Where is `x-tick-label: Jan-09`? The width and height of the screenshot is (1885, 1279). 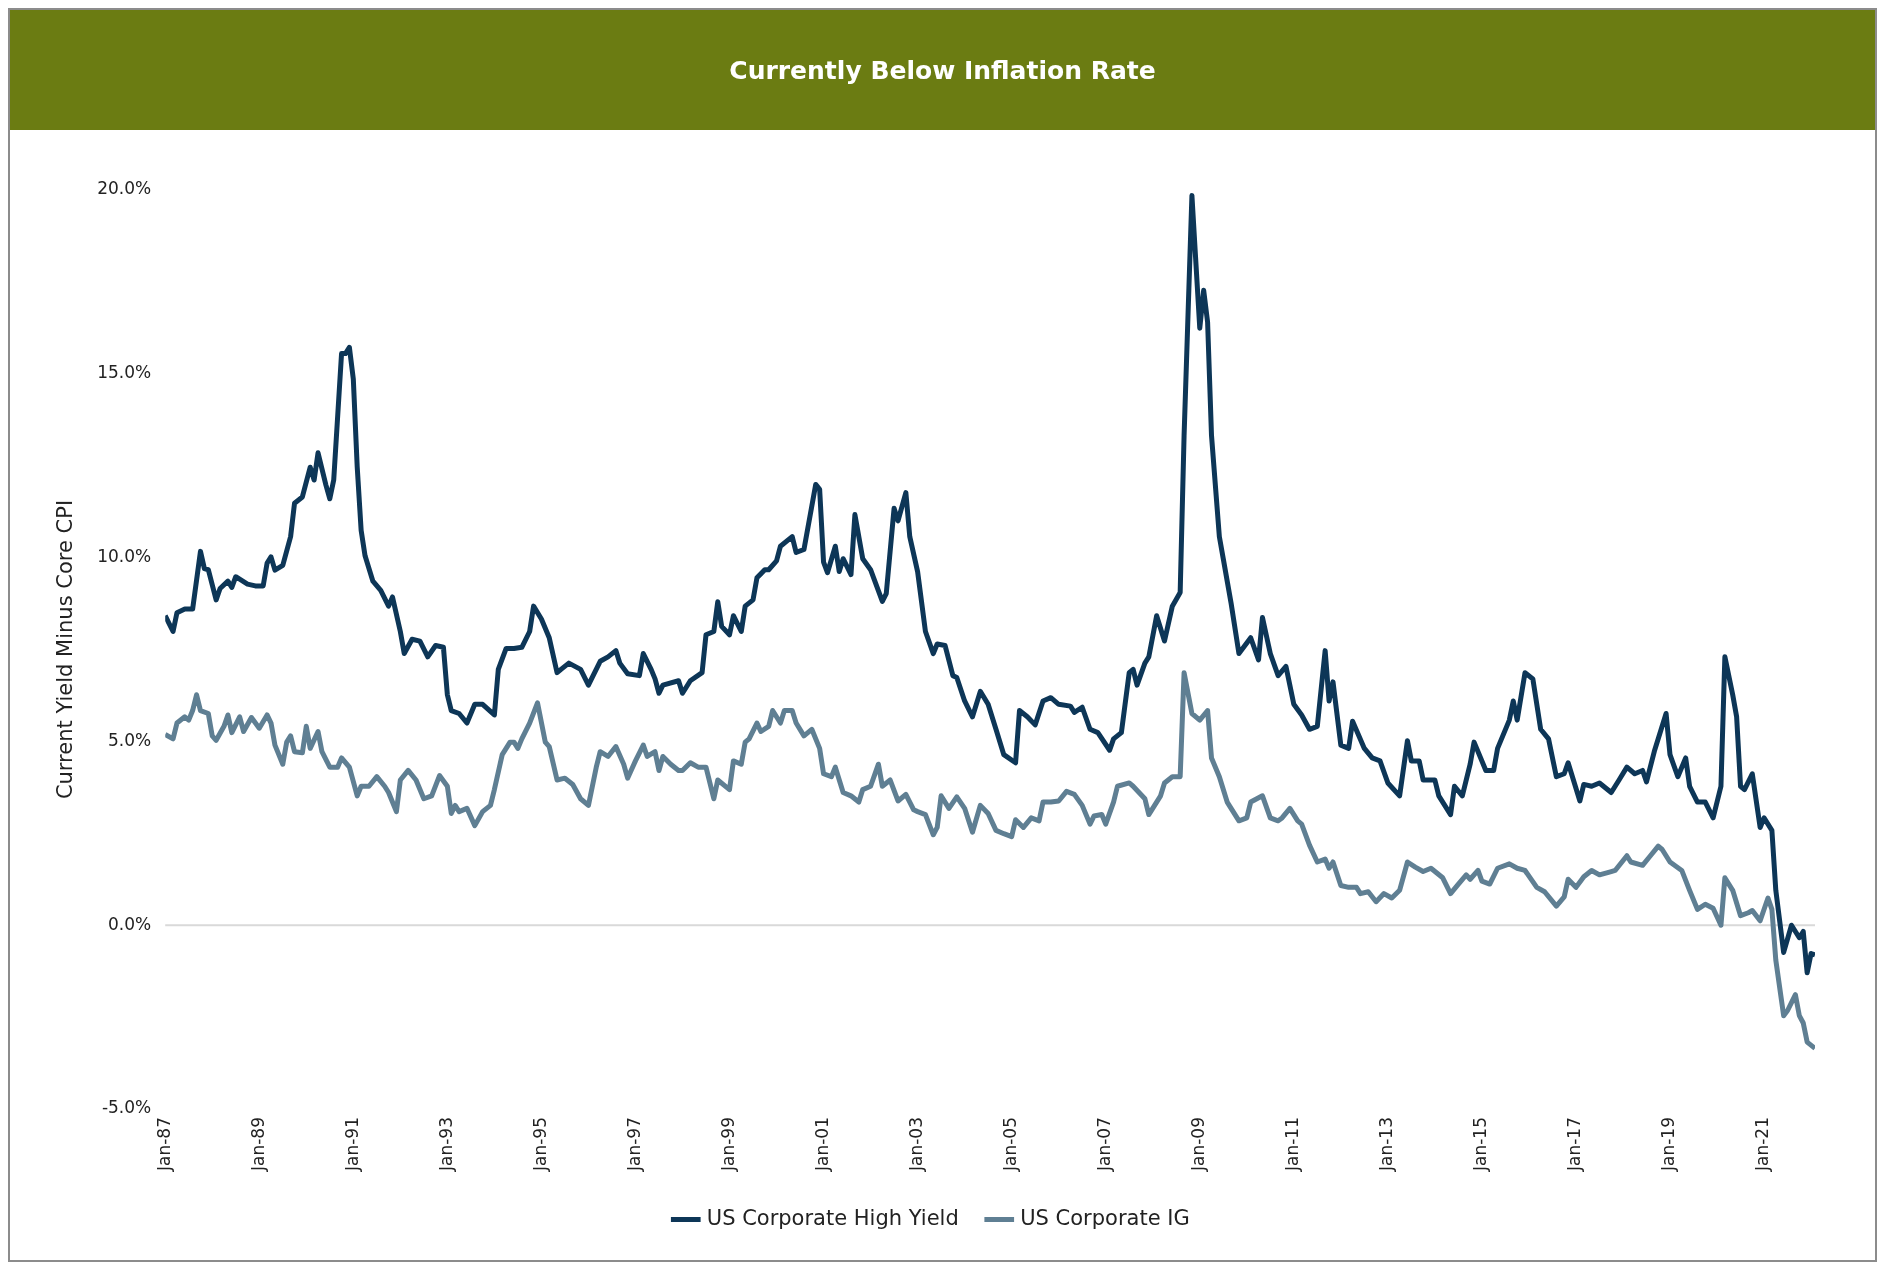 x-tick-label: Jan-09 is located at coordinates (1198, 1145).